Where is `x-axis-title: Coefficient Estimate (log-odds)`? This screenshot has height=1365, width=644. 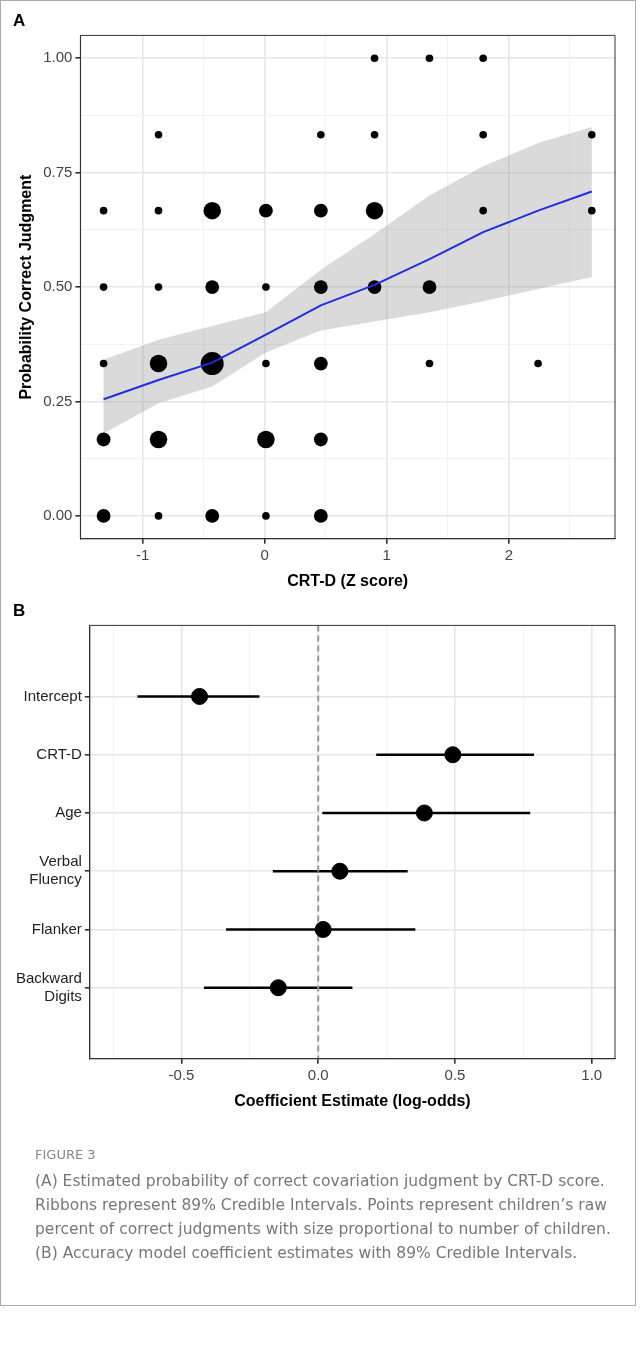
x-axis-title: Coefficient Estimate (log-odds) is located at coordinates (352, 1100).